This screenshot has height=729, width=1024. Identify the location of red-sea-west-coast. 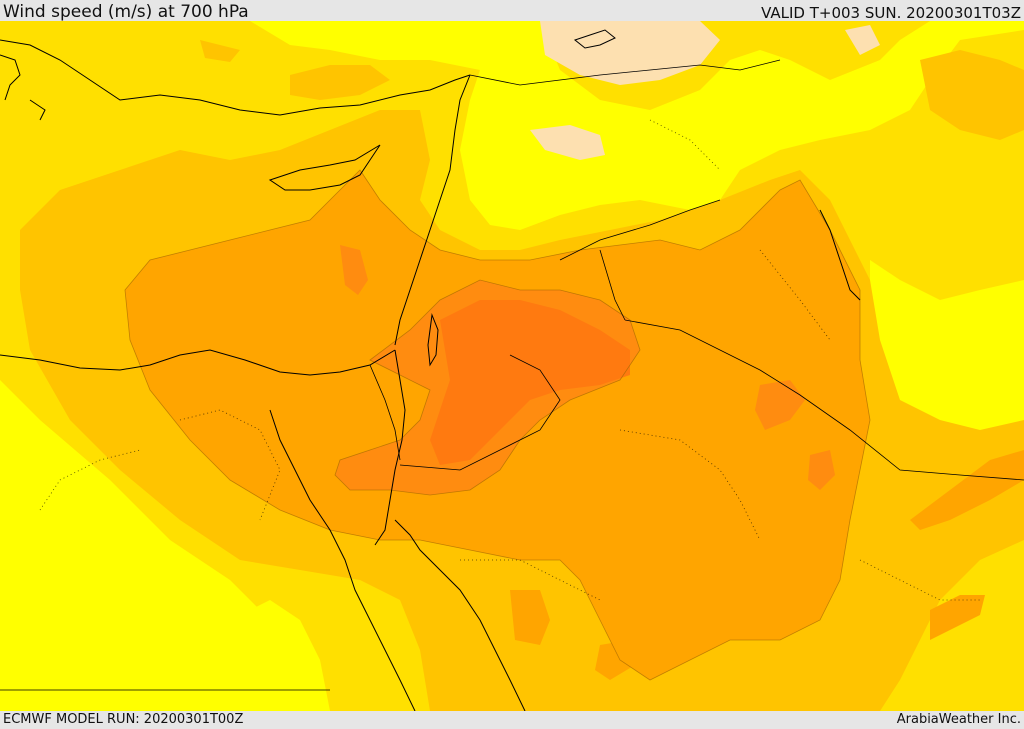
(342, 560).